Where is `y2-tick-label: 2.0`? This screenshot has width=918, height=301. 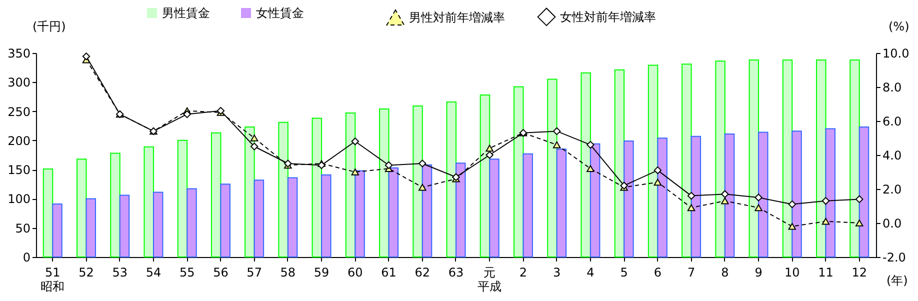
y2-tick-label: 2.0 is located at coordinates (892, 189).